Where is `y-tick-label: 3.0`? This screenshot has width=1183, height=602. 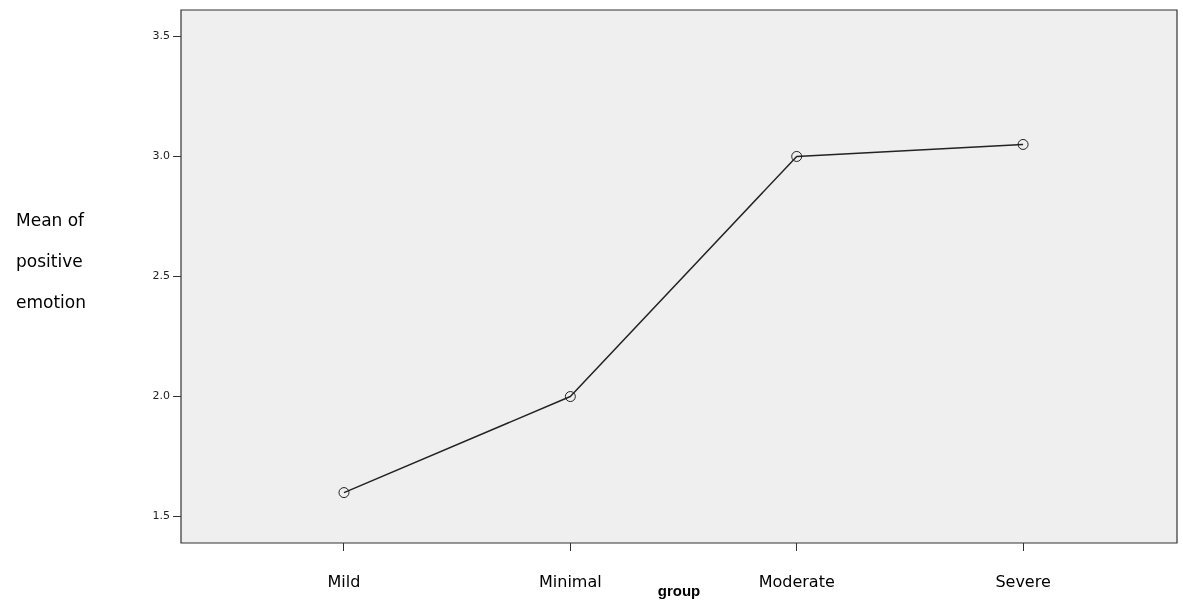
y-tick-label: 3.0 is located at coordinates (161, 156).